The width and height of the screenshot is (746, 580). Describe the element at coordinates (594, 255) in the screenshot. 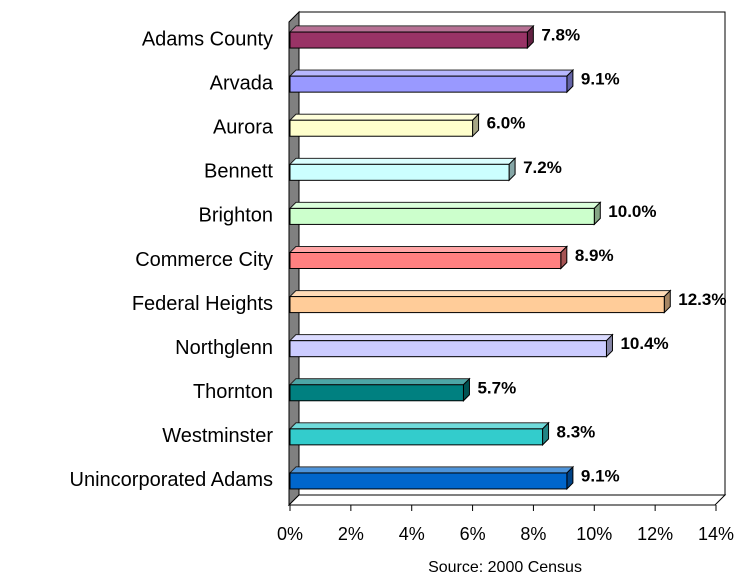

I see `value-label: 8.9%` at that location.